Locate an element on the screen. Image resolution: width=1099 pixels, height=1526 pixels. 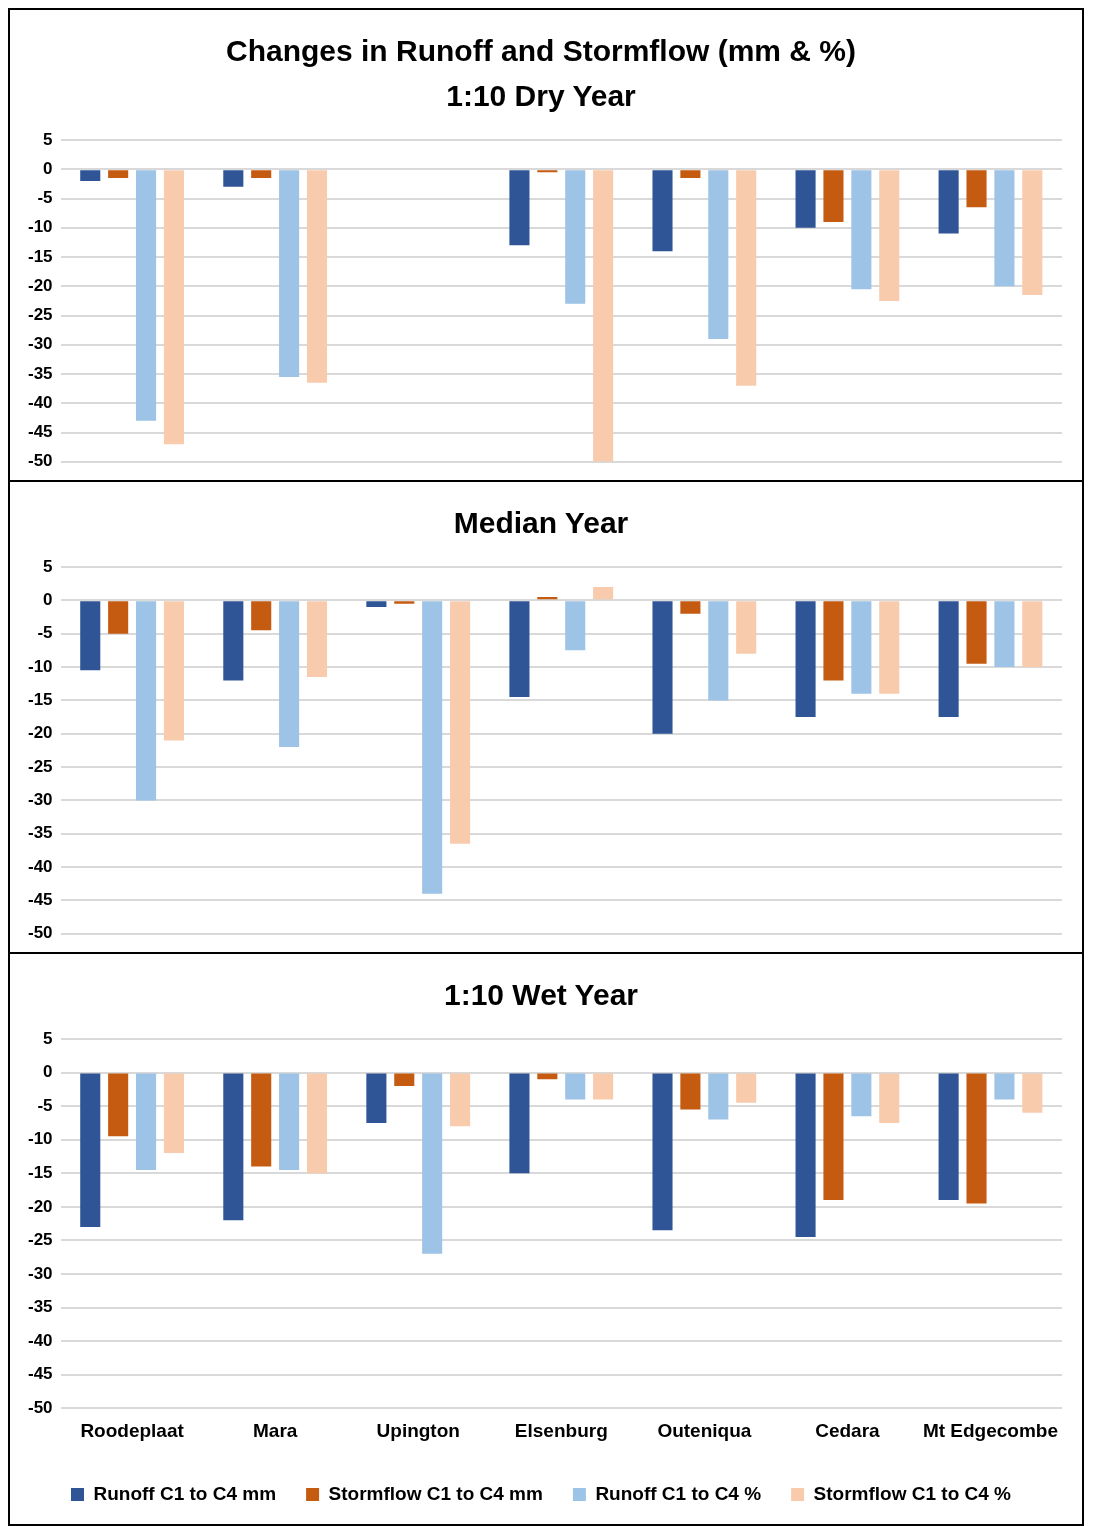
x-tick-label: Mara is located at coordinates (275, 1430).